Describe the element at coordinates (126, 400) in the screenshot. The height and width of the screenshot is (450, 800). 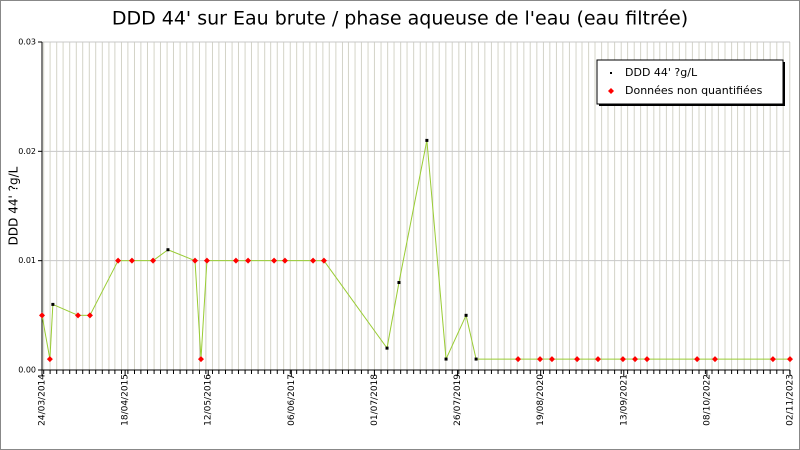
I see `x-tick-label: 18/04/2015` at that location.